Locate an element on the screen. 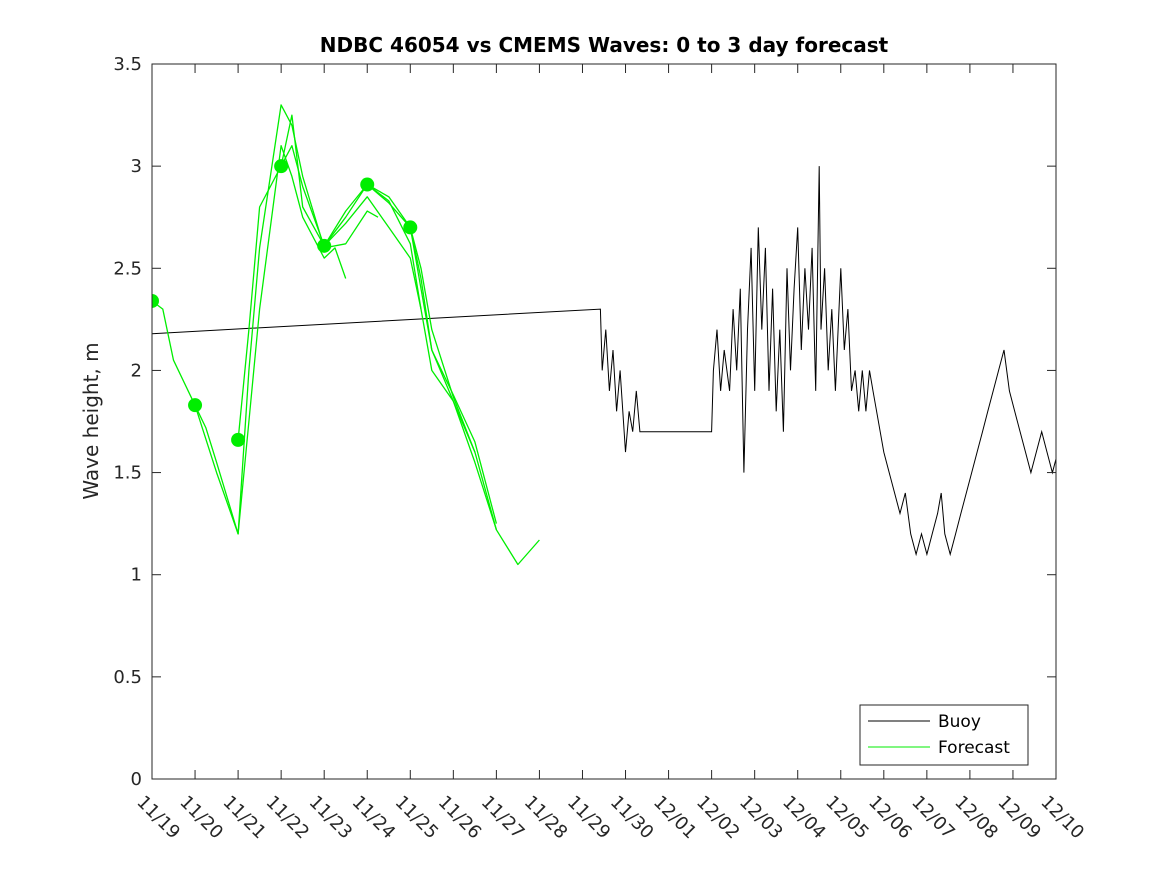  y-axis-label: Wave height, m is located at coordinates (91, 420).